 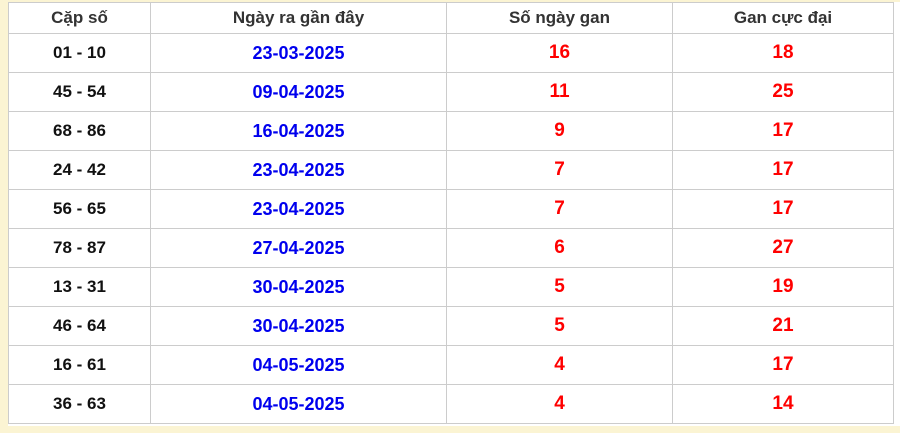 I want to click on col-header-pair: Cặp số, so click(x=79, y=18).